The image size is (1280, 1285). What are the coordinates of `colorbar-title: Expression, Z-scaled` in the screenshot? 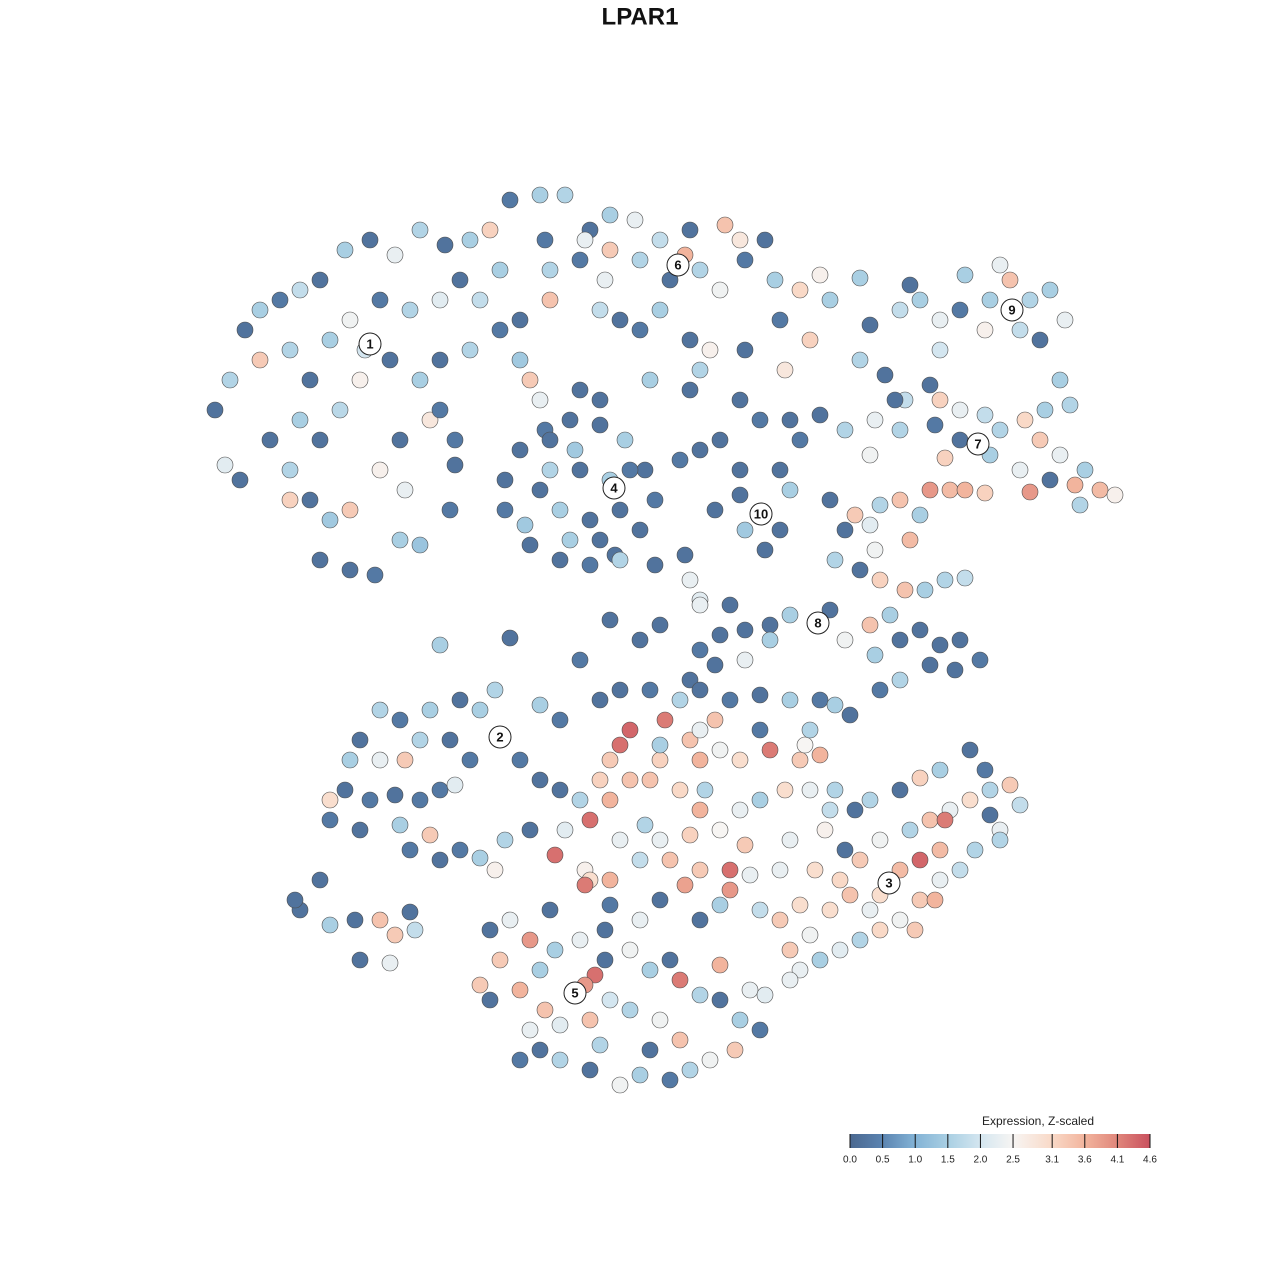 It's located at (1038, 1121).